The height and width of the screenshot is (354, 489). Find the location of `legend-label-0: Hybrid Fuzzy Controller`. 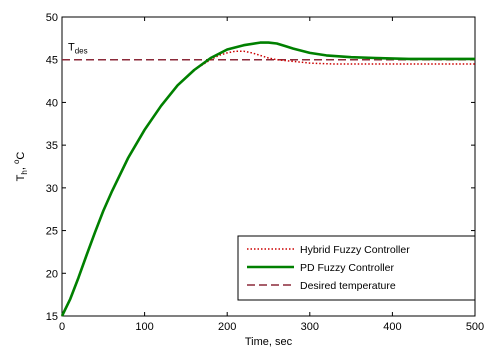

legend-label-0: Hybrid Fuzzy Controller is located at coordinates (355, 250).